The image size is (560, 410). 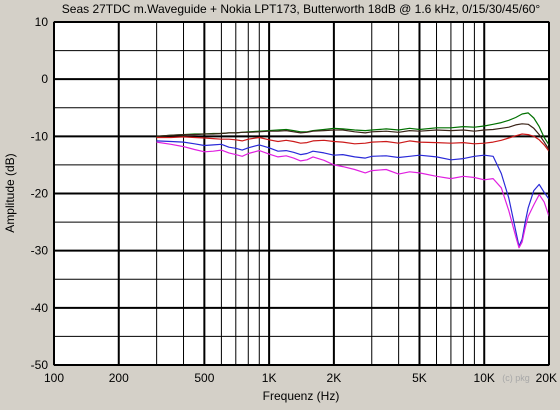 I want to click on x-tick-labels: 100 200 500 1K 2K 5K 10K 20K, so click(x=300, y=378).